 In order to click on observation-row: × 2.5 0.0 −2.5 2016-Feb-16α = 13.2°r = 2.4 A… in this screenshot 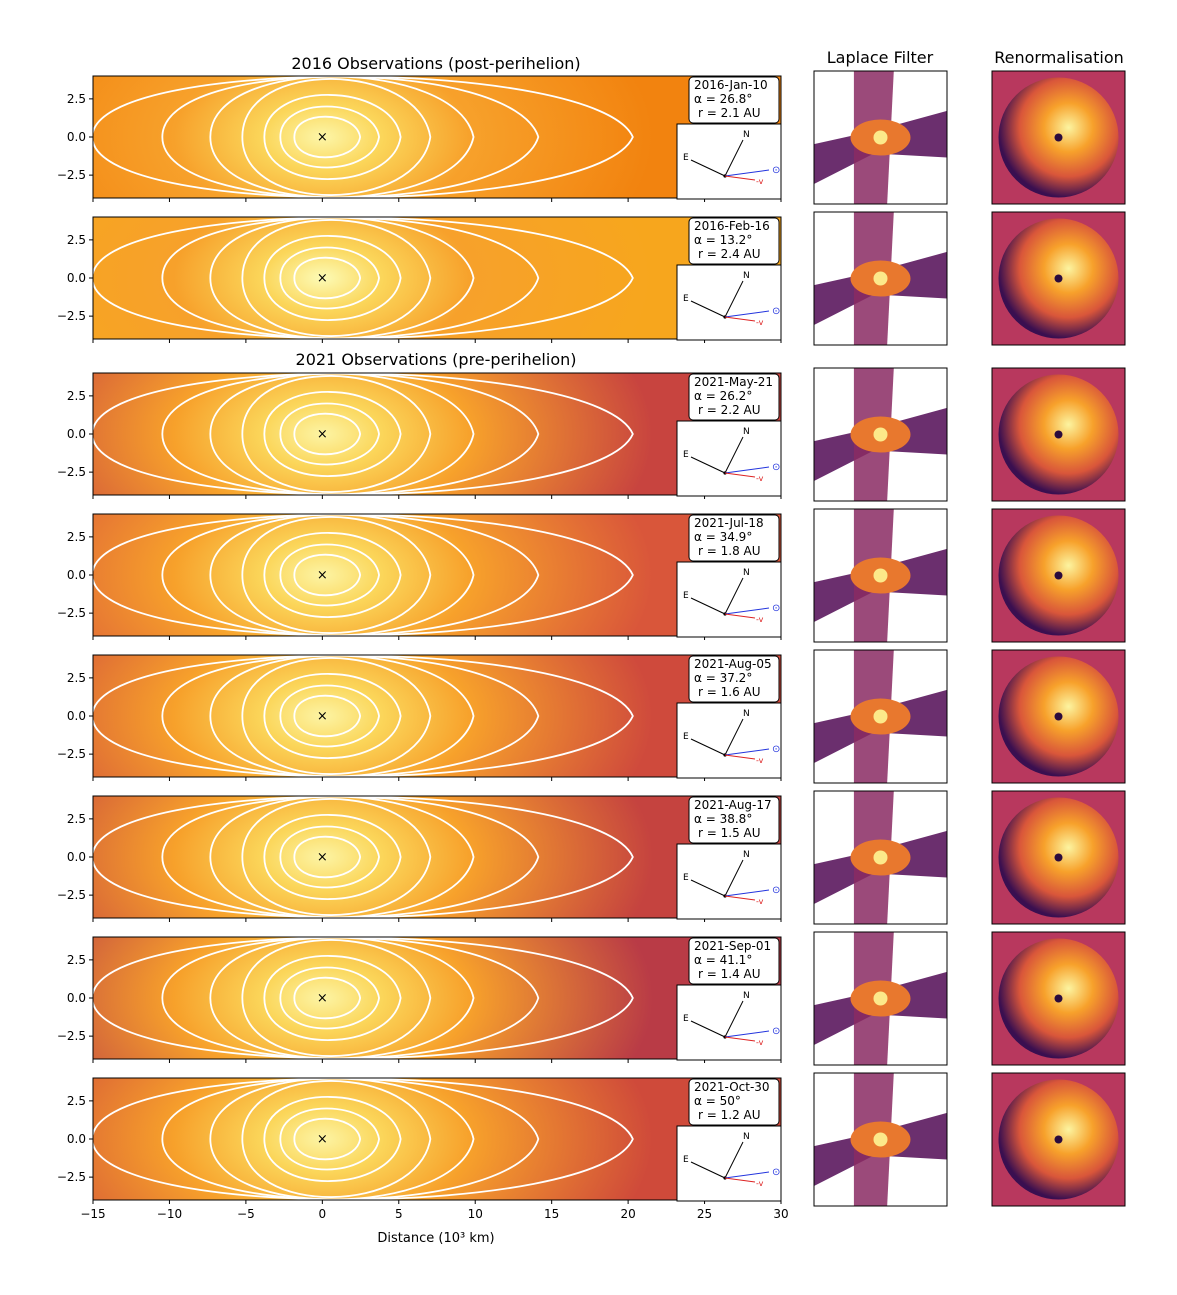, I will do `click(591, 278)`.